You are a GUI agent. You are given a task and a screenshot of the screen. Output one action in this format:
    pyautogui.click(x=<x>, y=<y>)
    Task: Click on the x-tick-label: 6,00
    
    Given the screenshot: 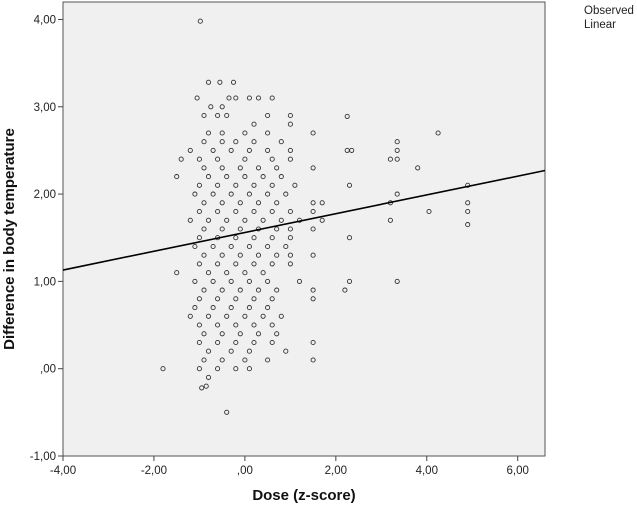 What is the action you would take?
    pyautogui.click(x=518, y=471)
    